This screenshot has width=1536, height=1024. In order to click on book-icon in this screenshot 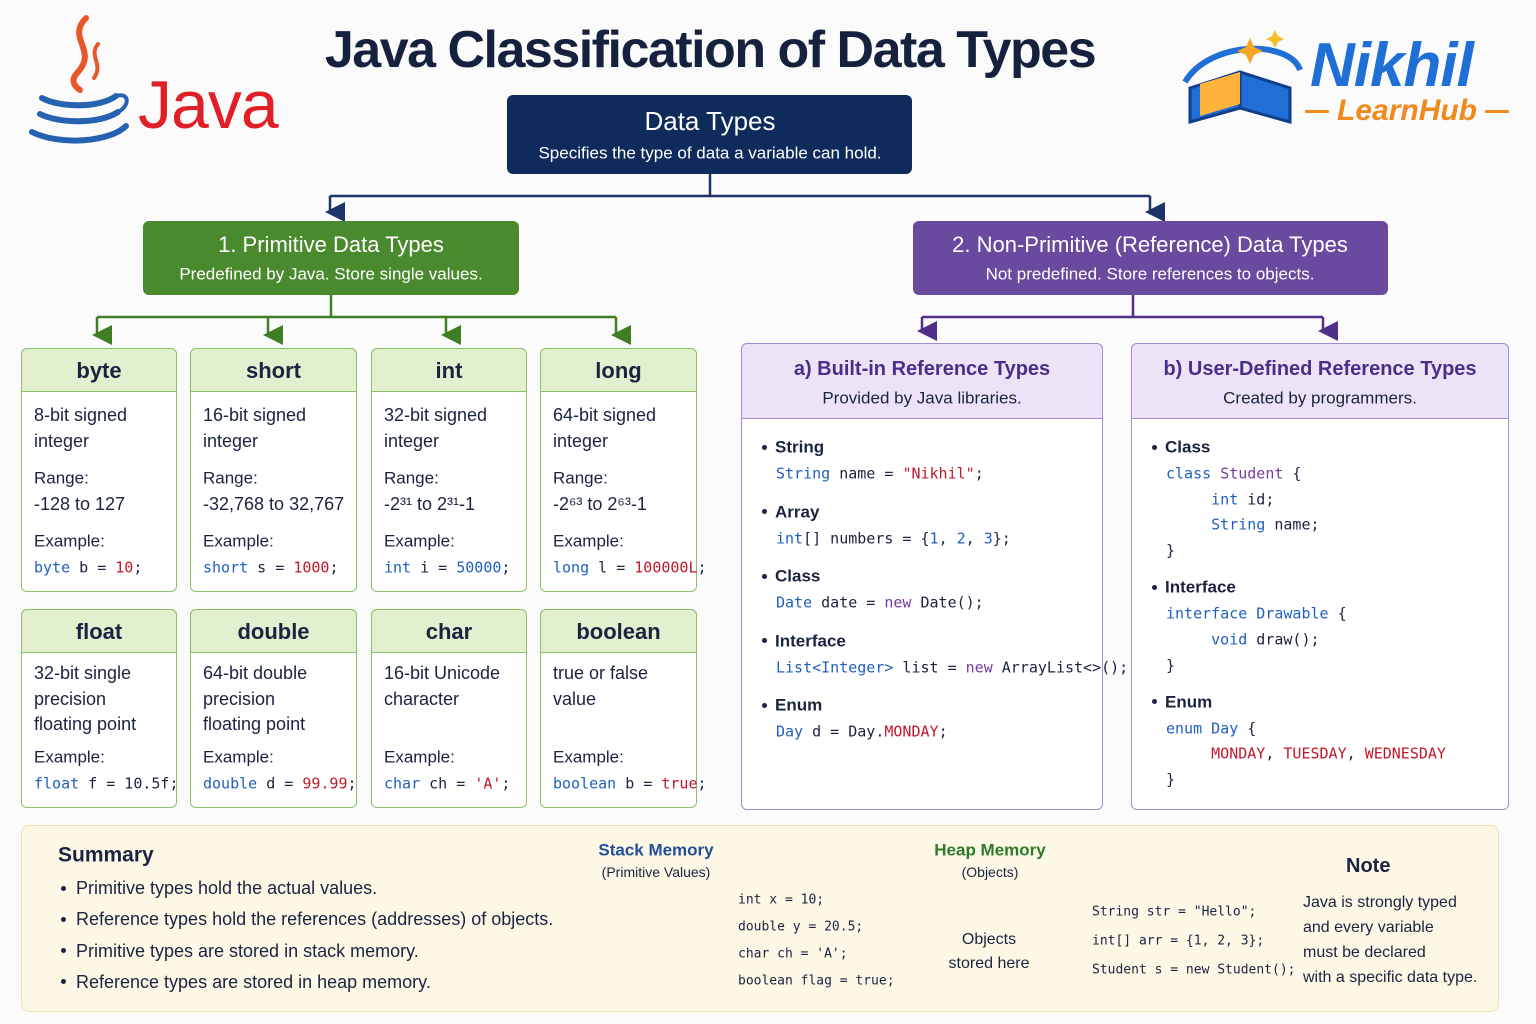, I will do `click(1242, 77)`.